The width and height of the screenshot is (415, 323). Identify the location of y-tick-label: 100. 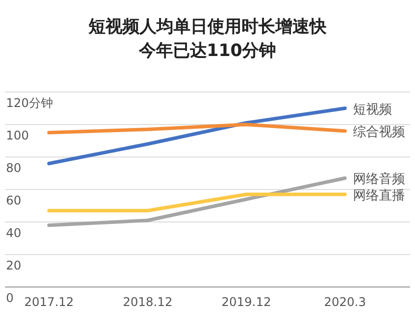
(17, 135).